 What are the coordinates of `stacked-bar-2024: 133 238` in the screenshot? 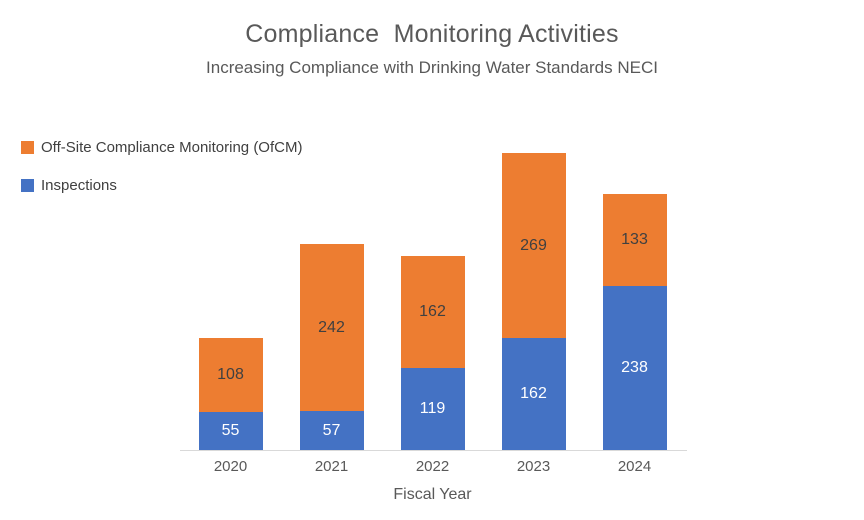 It's located at (634, 322).